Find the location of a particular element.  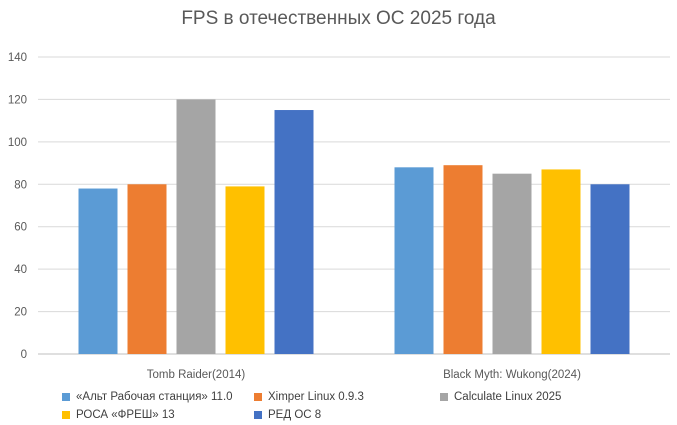

legend-item-ximper: Ximper Linux 0.9.3 is located at coordinates (347, 397).